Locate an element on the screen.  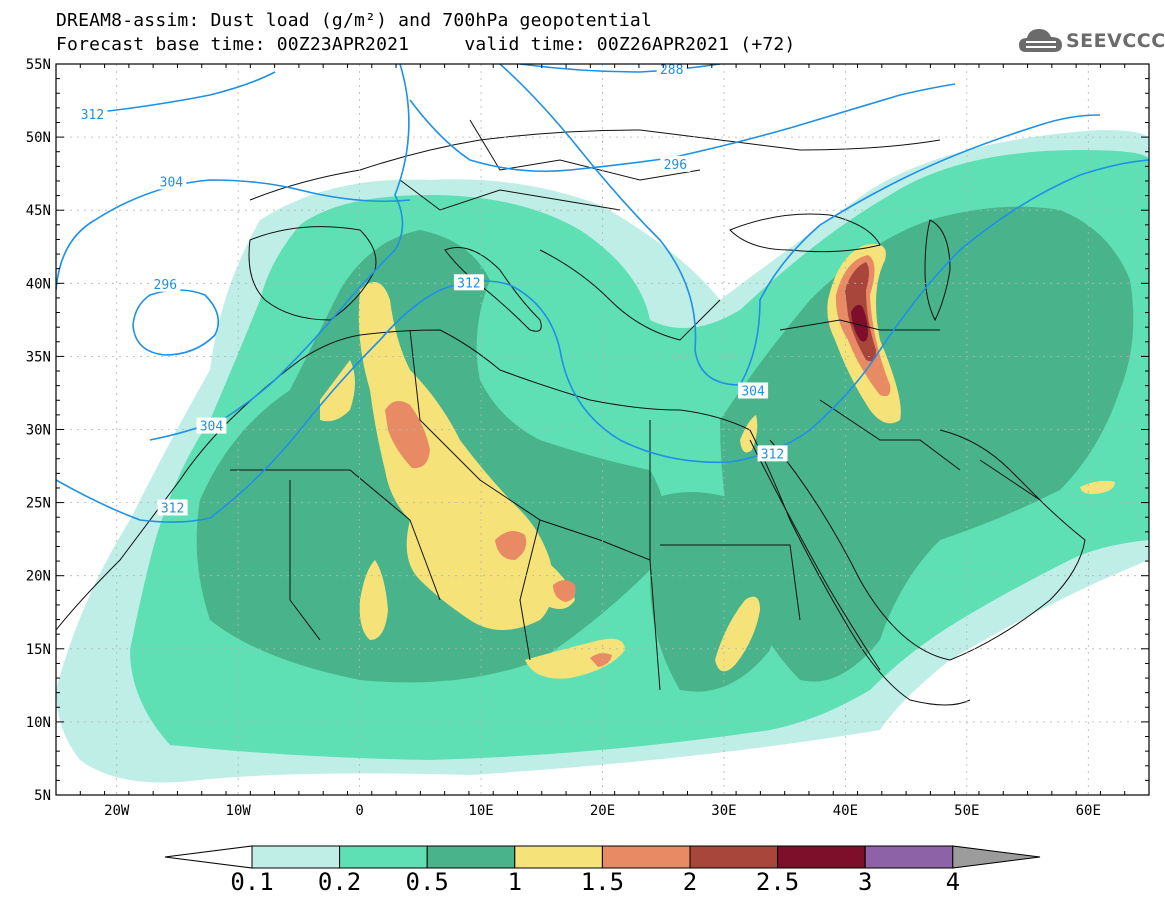
lon-label: 20E is located at coordinates (602, 811).